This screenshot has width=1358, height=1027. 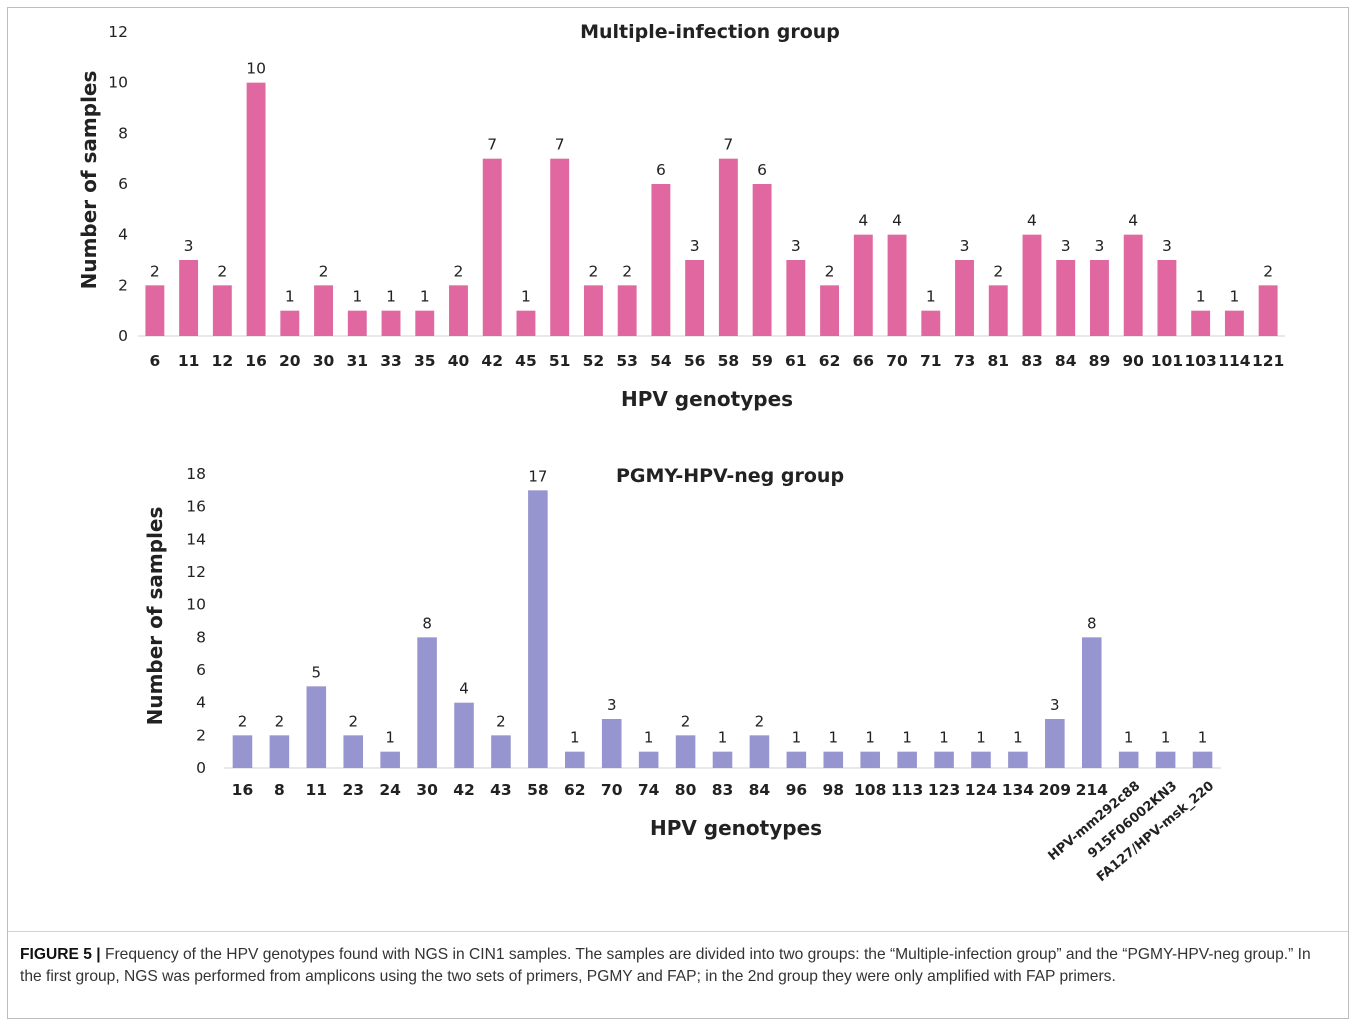 What do you see at coordinates (1133, 361) in the screenshot?
I see `x-tick-label: 90` at bounding box center [1133, 361].